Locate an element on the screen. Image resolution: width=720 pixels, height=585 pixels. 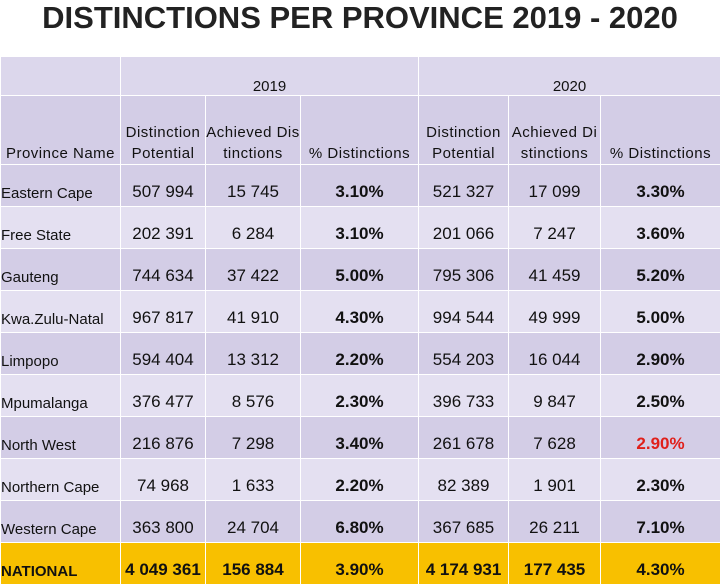
province-name: Limpopo is located at coordinates (61, 354).